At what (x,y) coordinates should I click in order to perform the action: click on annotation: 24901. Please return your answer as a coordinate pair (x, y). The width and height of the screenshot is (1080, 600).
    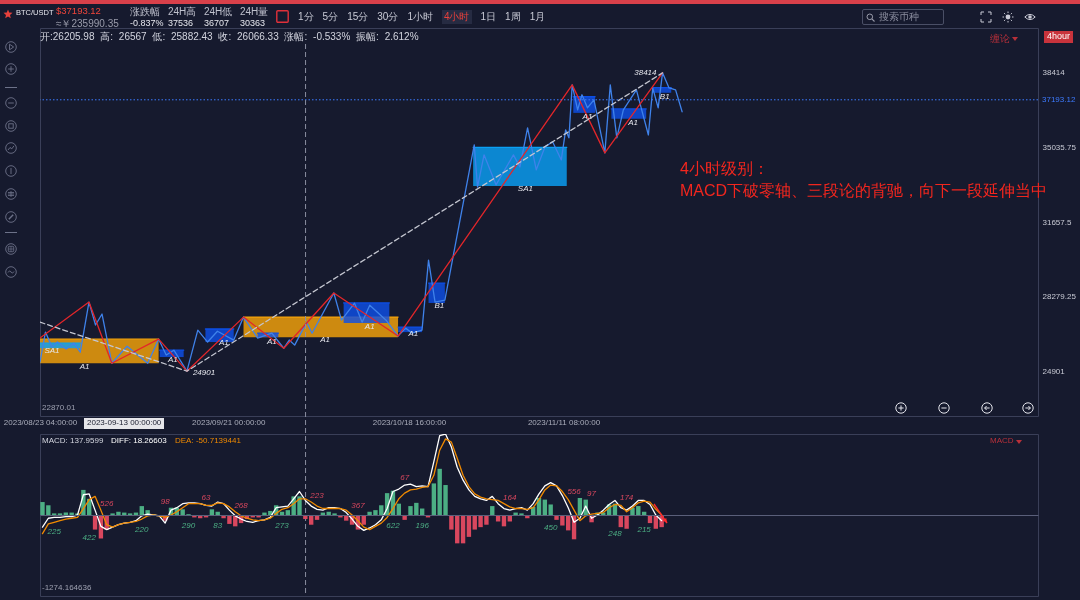
    Looking at the image, I should click on (203, 373).